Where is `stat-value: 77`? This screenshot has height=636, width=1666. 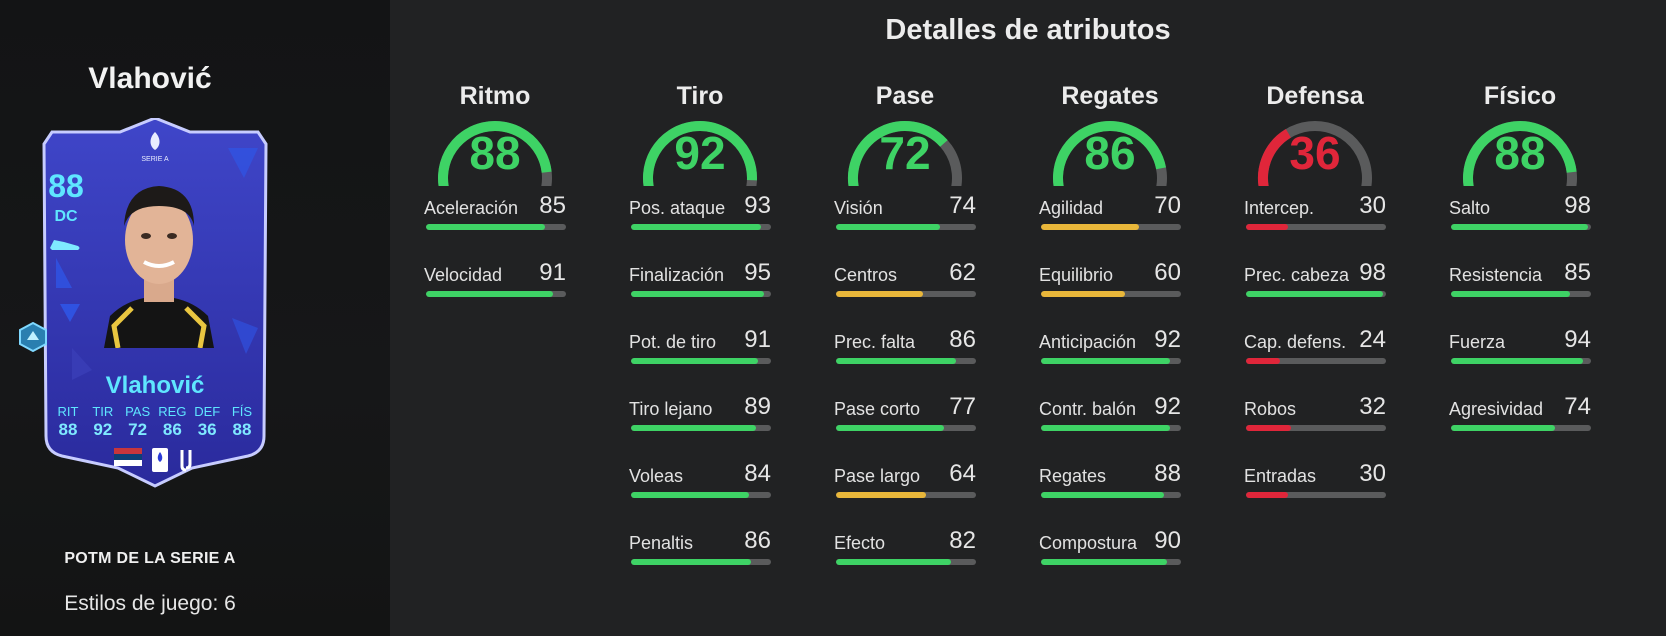
stat-value: 77 is located at coordinates (962, 406).